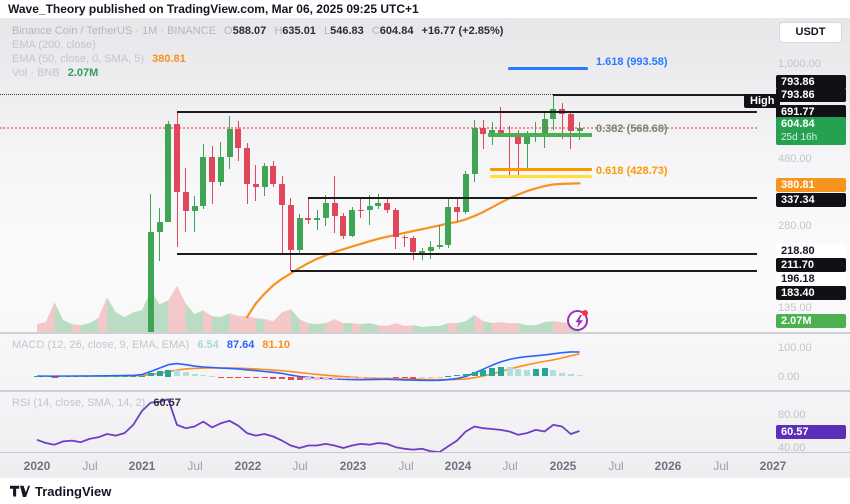 Image resolution: width=850 pixels, height=504 pixels. I want to click on time-axis-label: 2024, so click(458, 466).